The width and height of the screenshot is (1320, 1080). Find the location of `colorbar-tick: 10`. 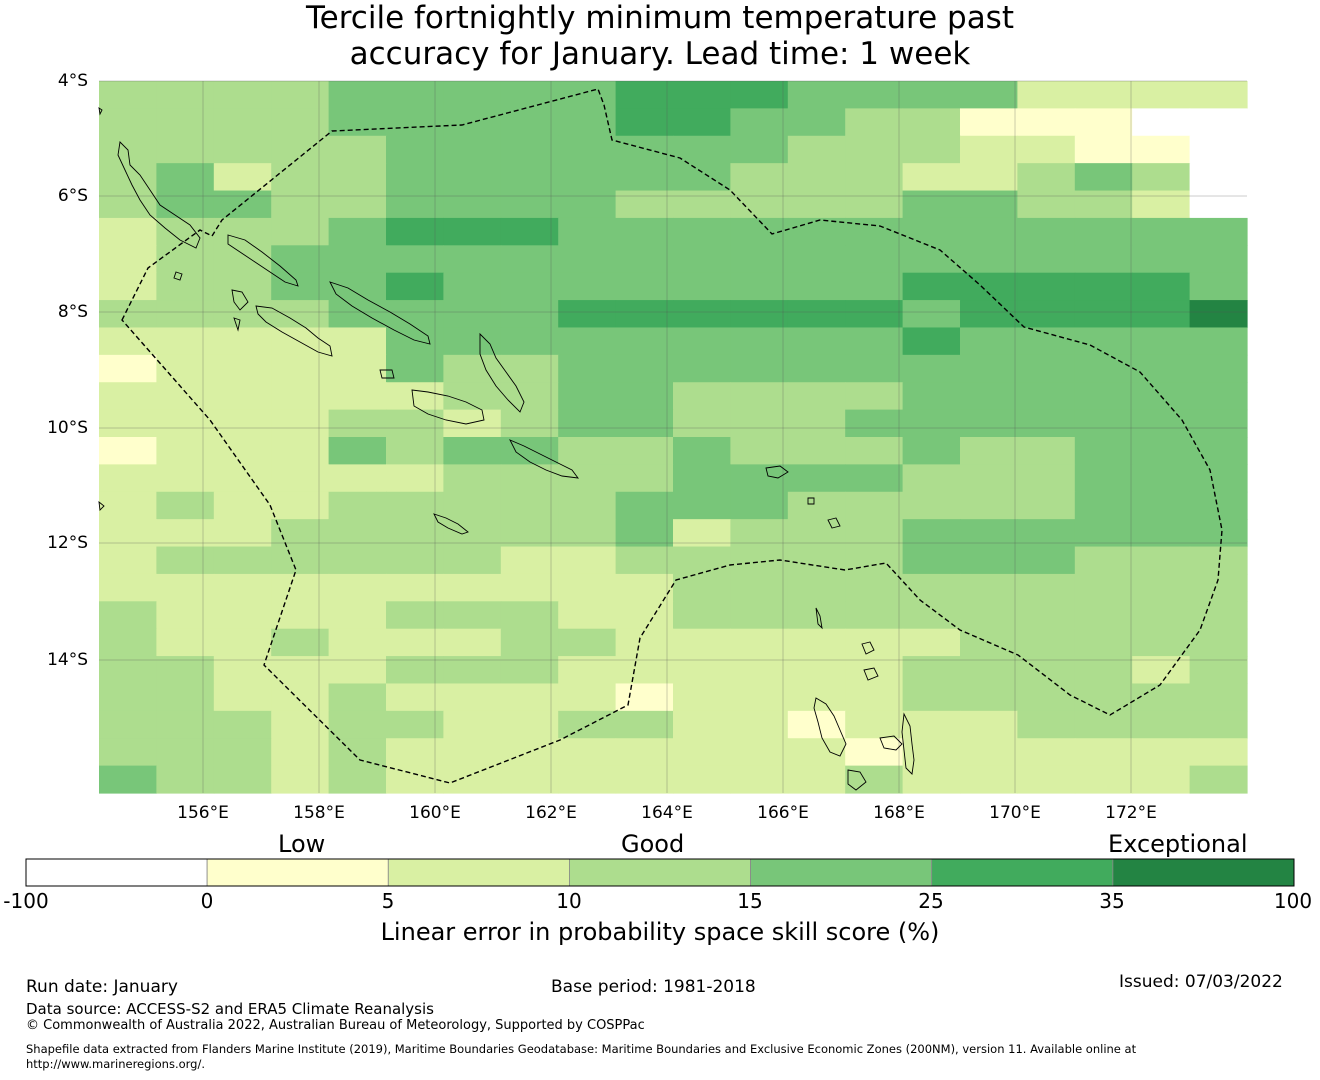

colorbar-tick: 10 is located at coordinates (569, 901).